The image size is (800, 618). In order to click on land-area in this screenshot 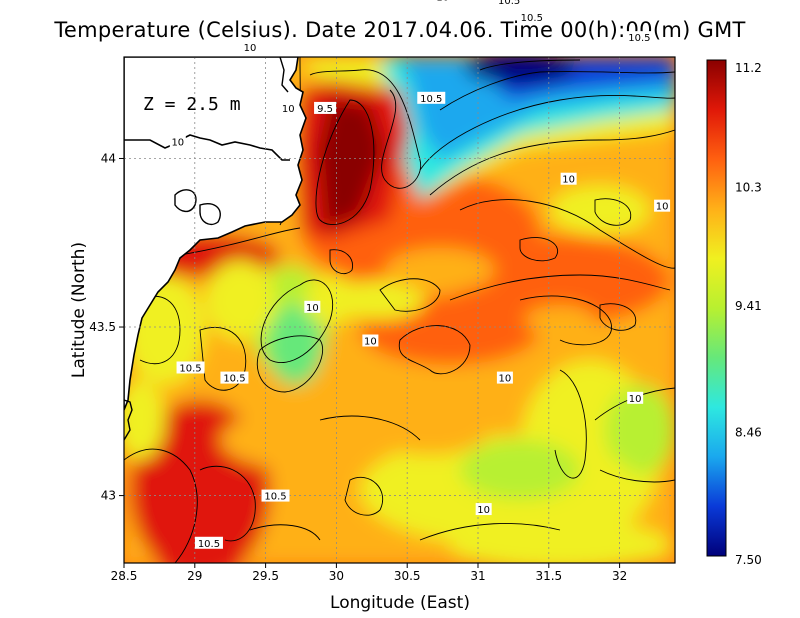, I will do `click(215, 249)`.